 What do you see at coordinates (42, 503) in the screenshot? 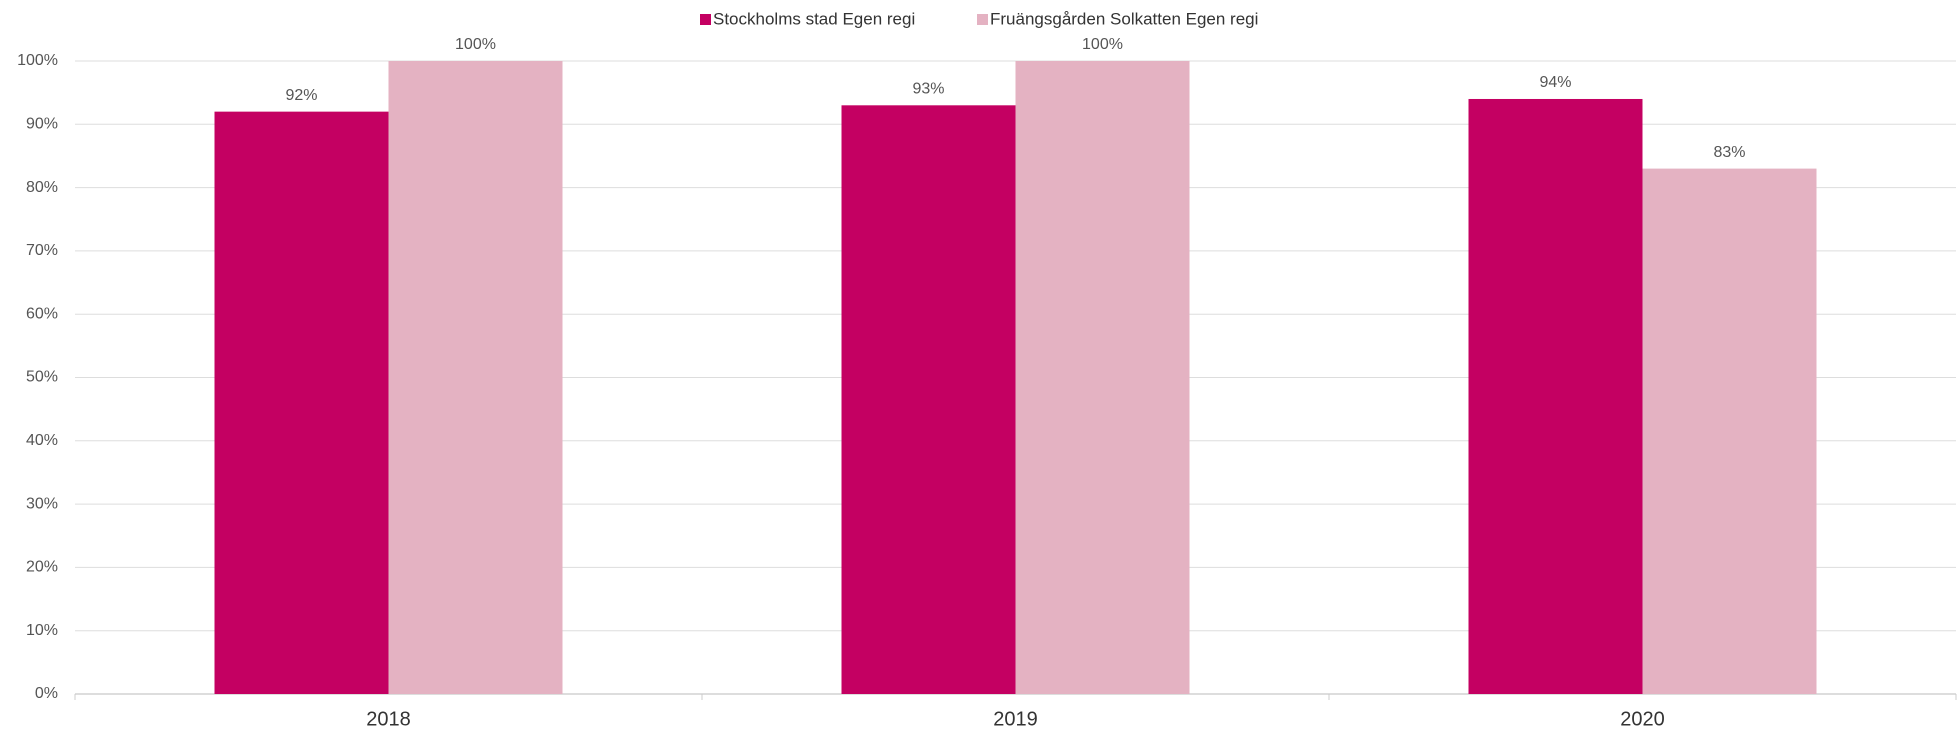
I see `y-tick-label: 30%` at bounding box center [42, 503].